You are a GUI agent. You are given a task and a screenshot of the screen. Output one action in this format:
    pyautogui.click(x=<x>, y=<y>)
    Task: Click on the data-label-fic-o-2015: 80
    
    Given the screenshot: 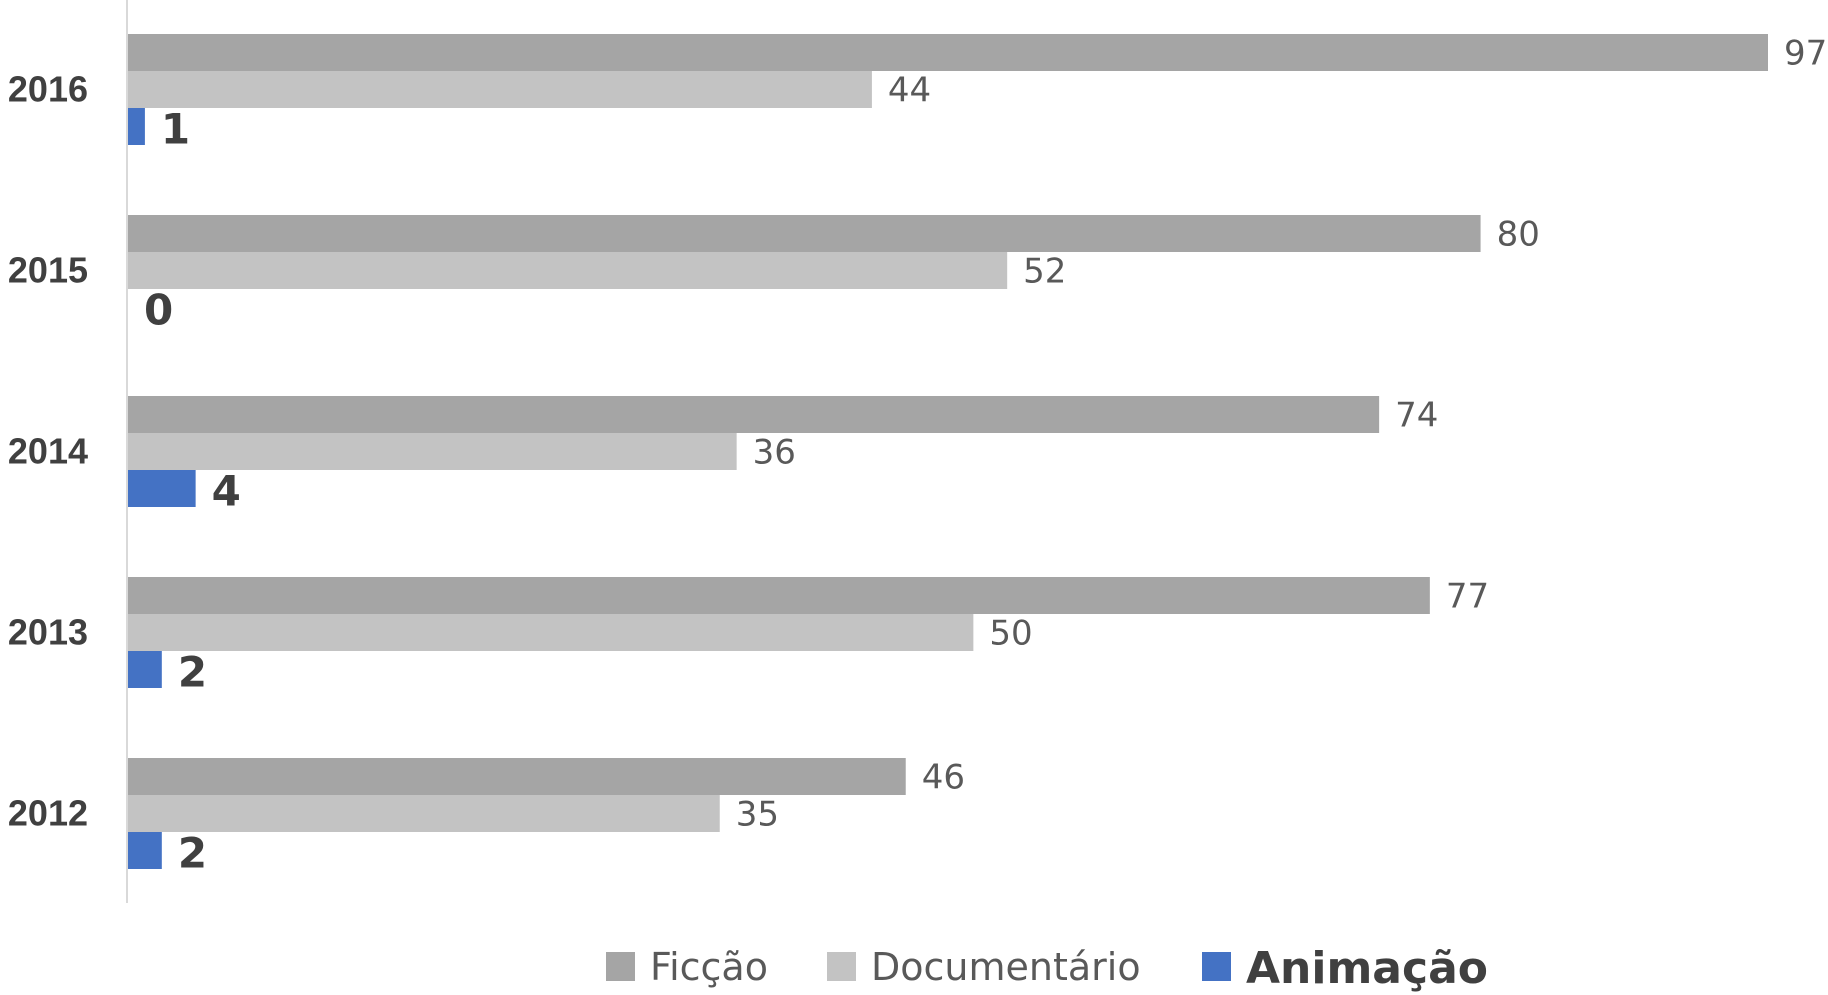 What is the action you would take?
    pyautogui.click(x=1518, y=235)
    